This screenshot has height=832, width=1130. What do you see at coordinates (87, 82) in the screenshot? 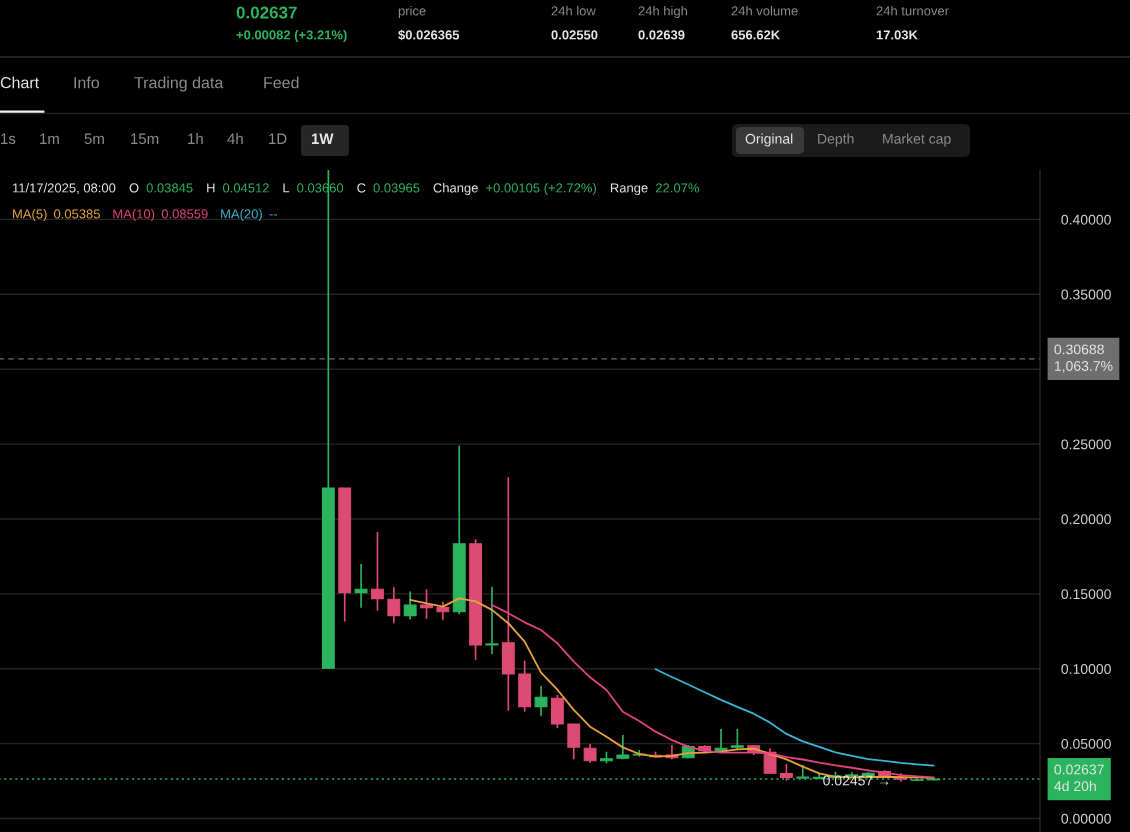
I see `text: Info` at bounding box center [87, 82].